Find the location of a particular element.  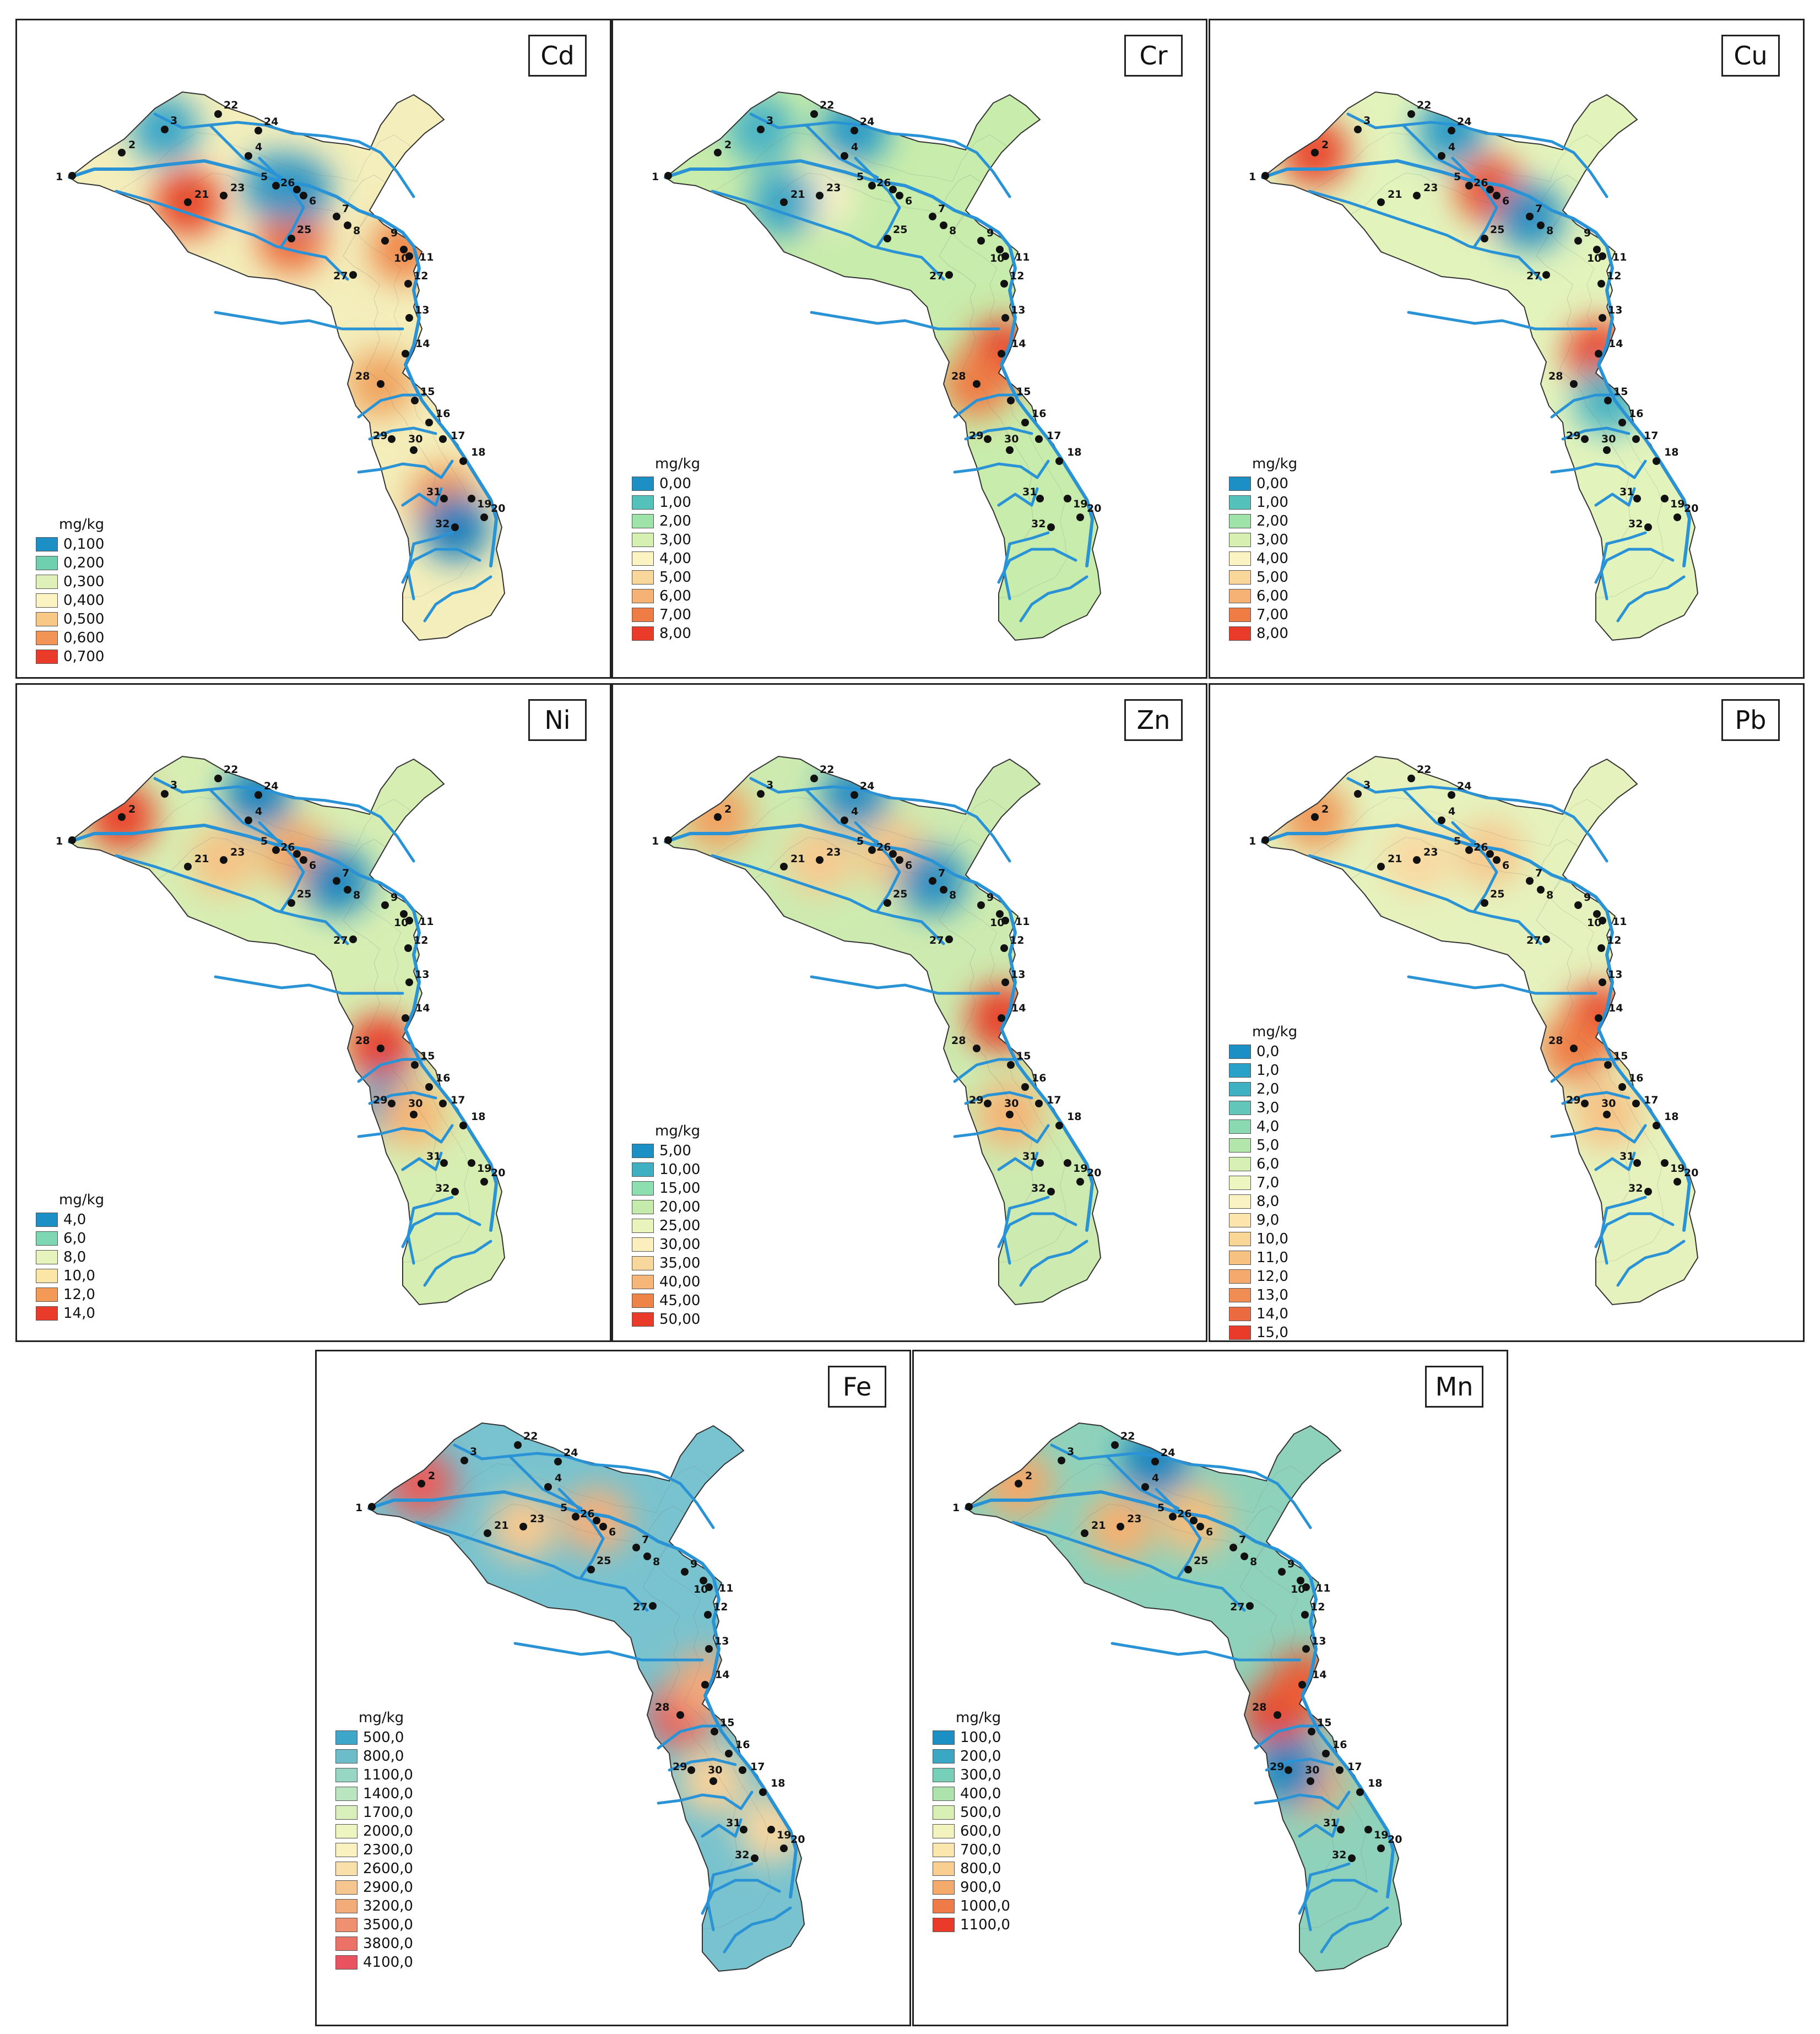

station-label-5: 5 is located at coordinates (860, 841).